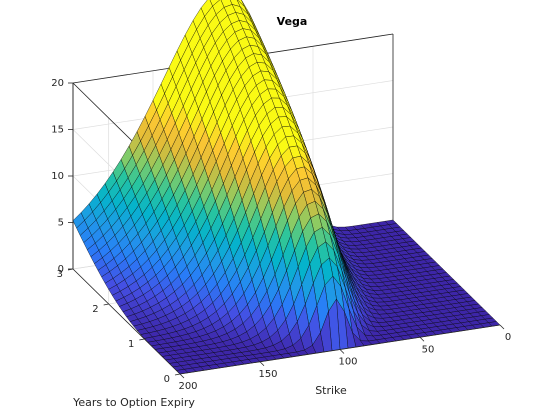 This screenshot has height=420, width=560. Describe the element at coordinates (61, 269) in the screenshot. I see `z-tick-label: 0` at that location.